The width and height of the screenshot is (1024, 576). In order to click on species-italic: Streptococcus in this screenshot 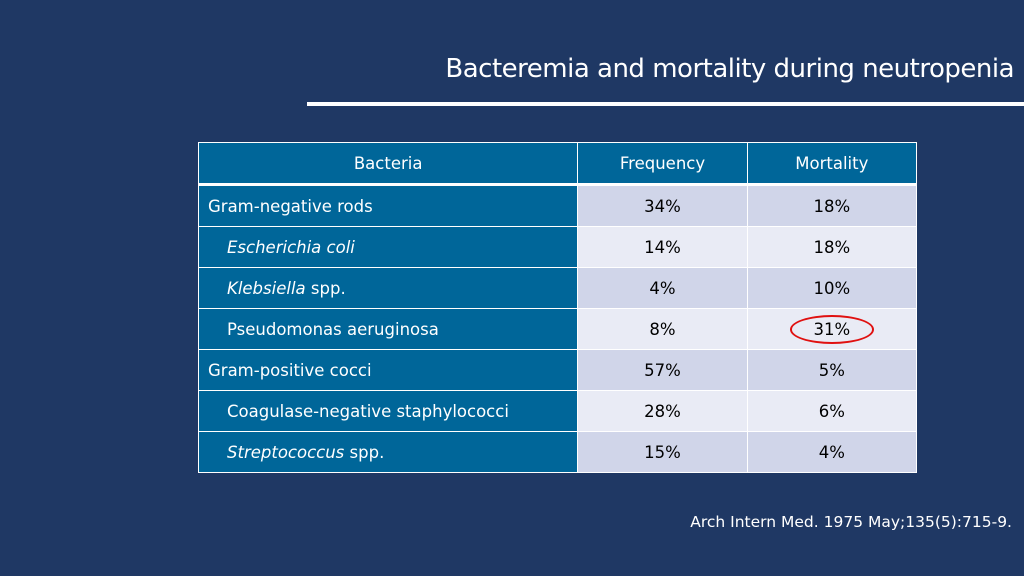, I will do `click(286, 452)`.